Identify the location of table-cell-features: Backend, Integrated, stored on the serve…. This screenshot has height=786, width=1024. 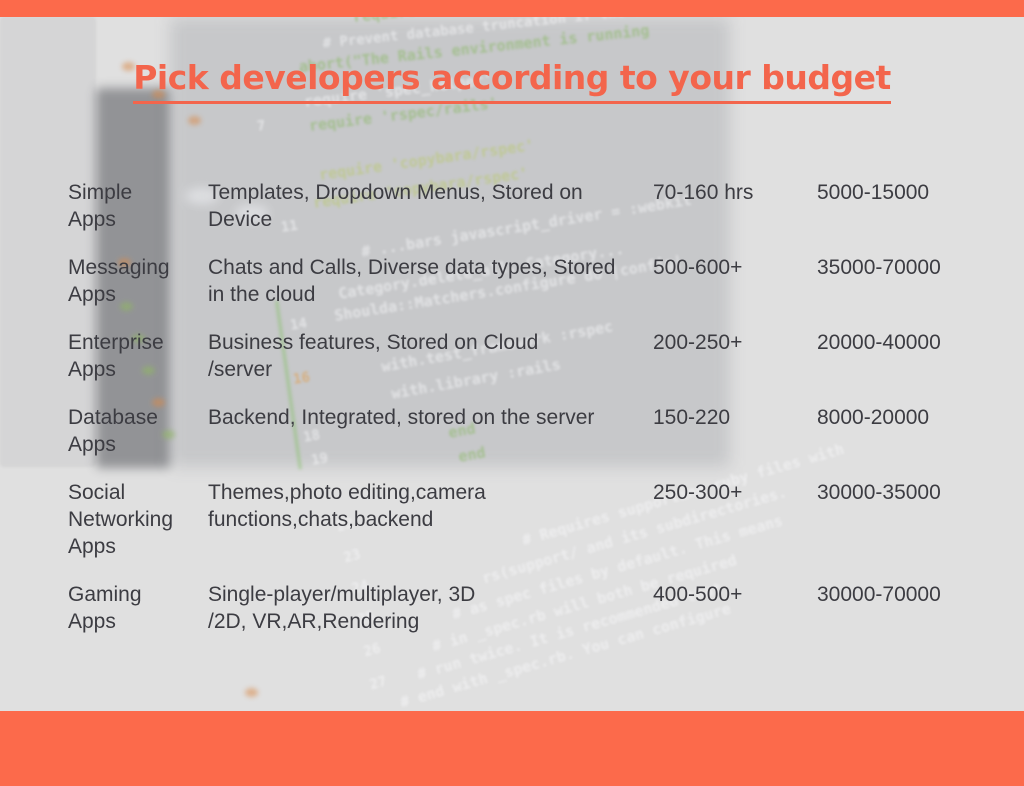
(401, 417).